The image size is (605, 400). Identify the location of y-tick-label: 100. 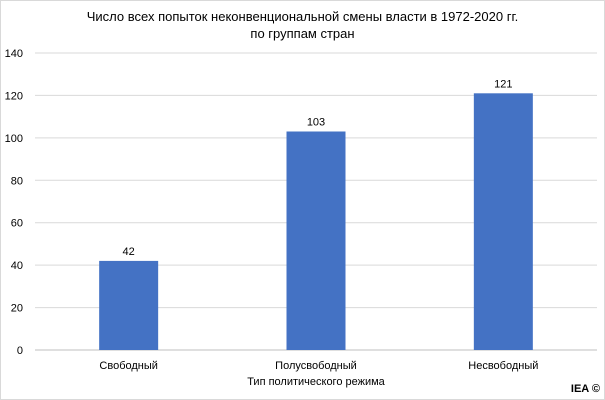
(14, 139).